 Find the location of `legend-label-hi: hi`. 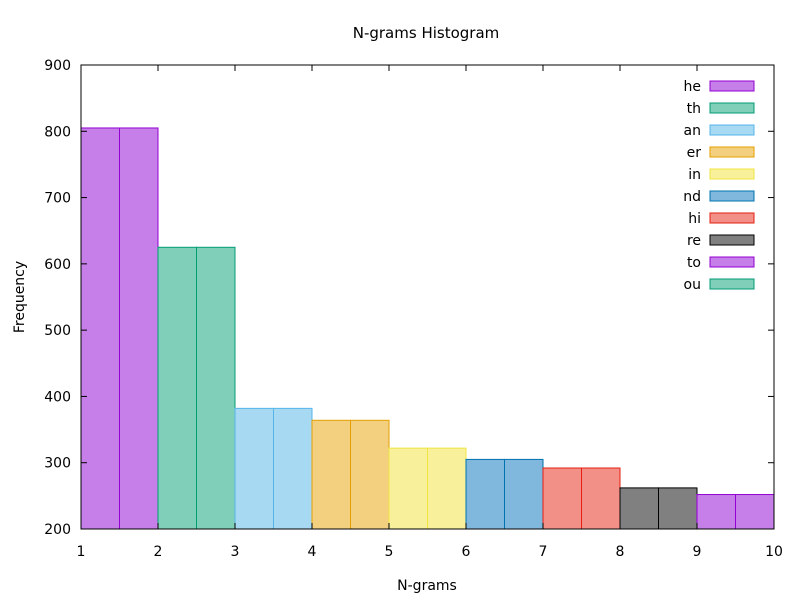

legend-label-hi: hi is located at coordinates (694, 219).